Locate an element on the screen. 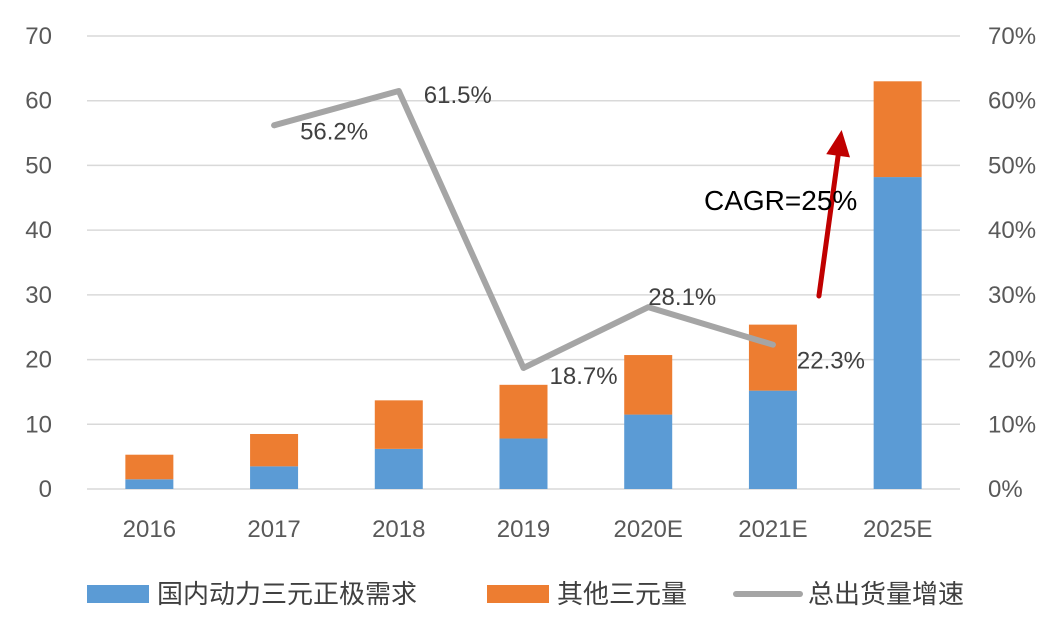  x-tick-label: 2025E is located at coordinates (897, 529).